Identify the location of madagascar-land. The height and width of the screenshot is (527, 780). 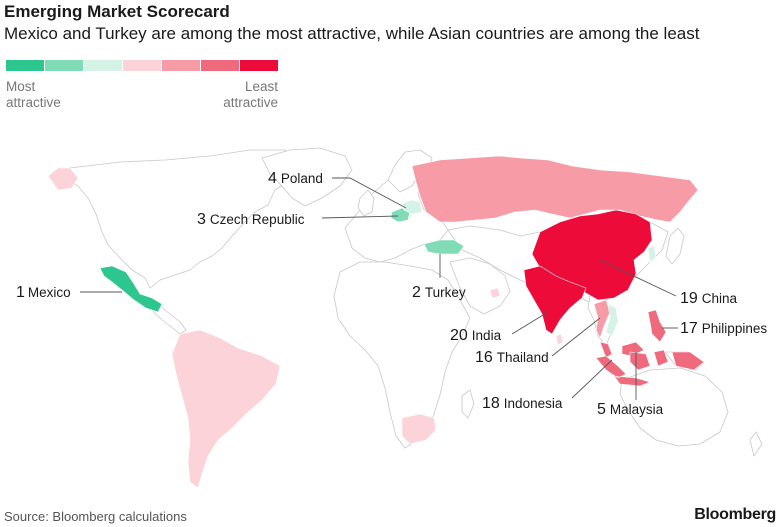
(468, 404).